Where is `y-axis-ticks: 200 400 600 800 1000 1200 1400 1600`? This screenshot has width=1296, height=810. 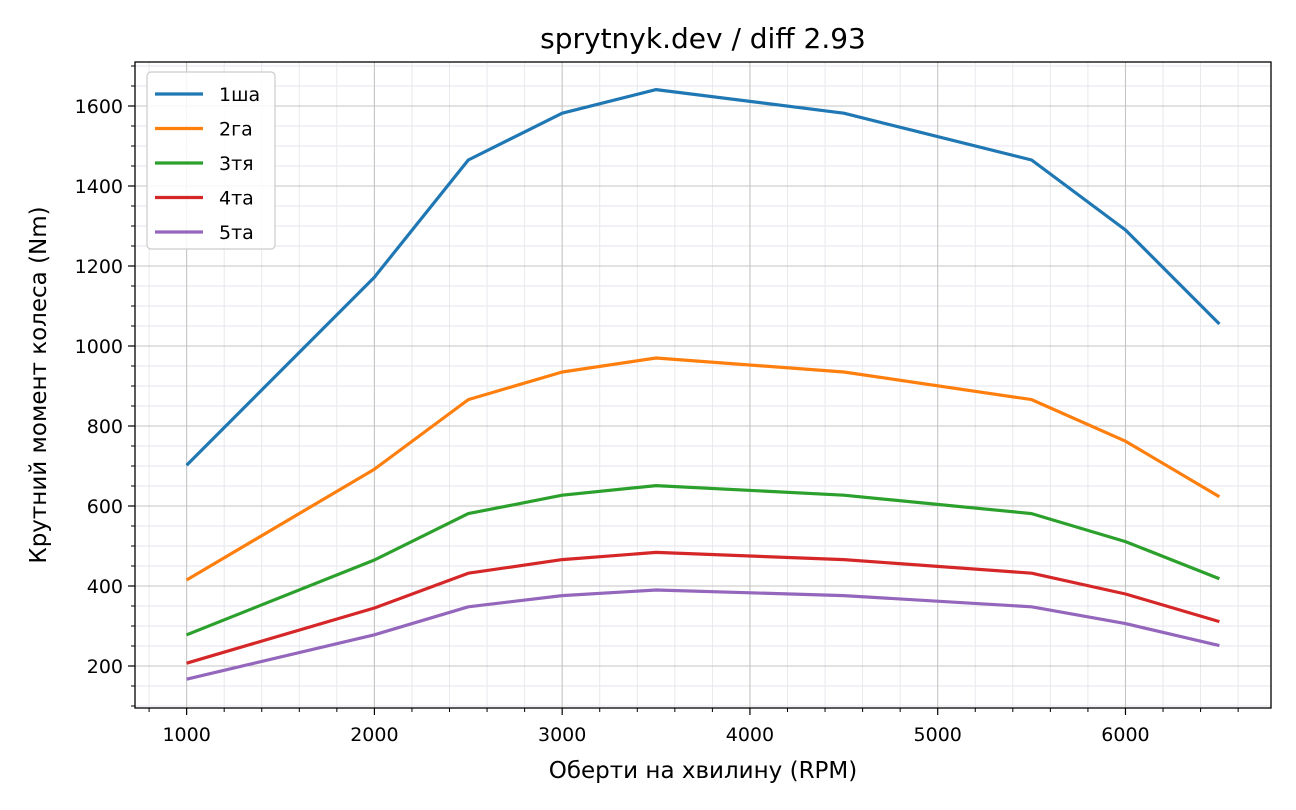
y-axis-ticks: 200 400 600 800 1000 1200 1400 1600 is located at coordinates (105, 386).